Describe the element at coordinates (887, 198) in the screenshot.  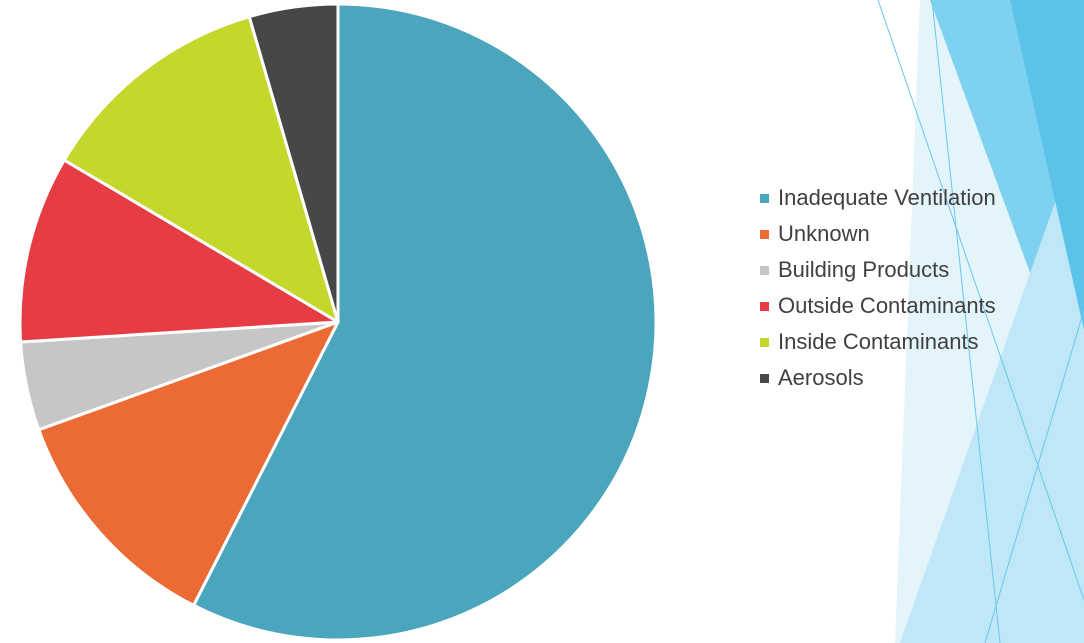
I see `legend-label: Inadequate Ventilation` at that location.